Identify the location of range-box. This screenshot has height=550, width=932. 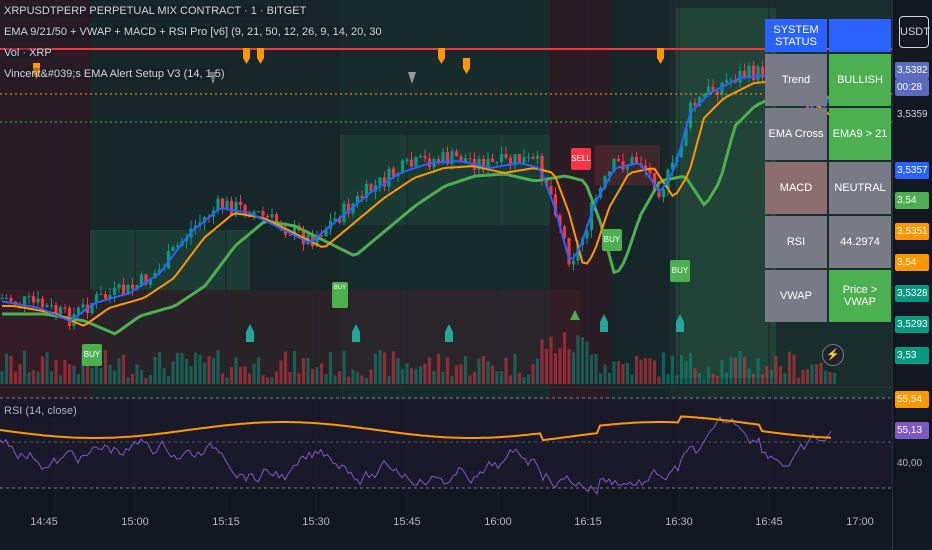
(445, 180).